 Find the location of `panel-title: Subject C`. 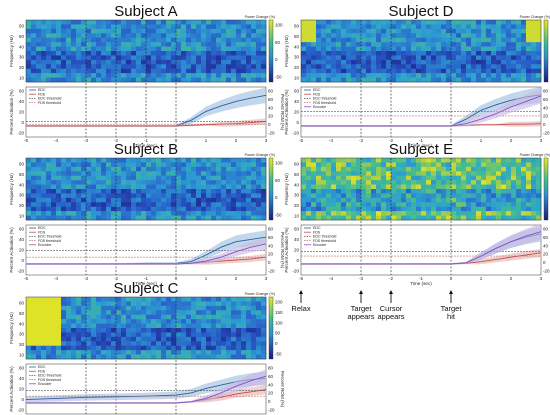

panel-title: Subject C is located at coordinates (145, 288).